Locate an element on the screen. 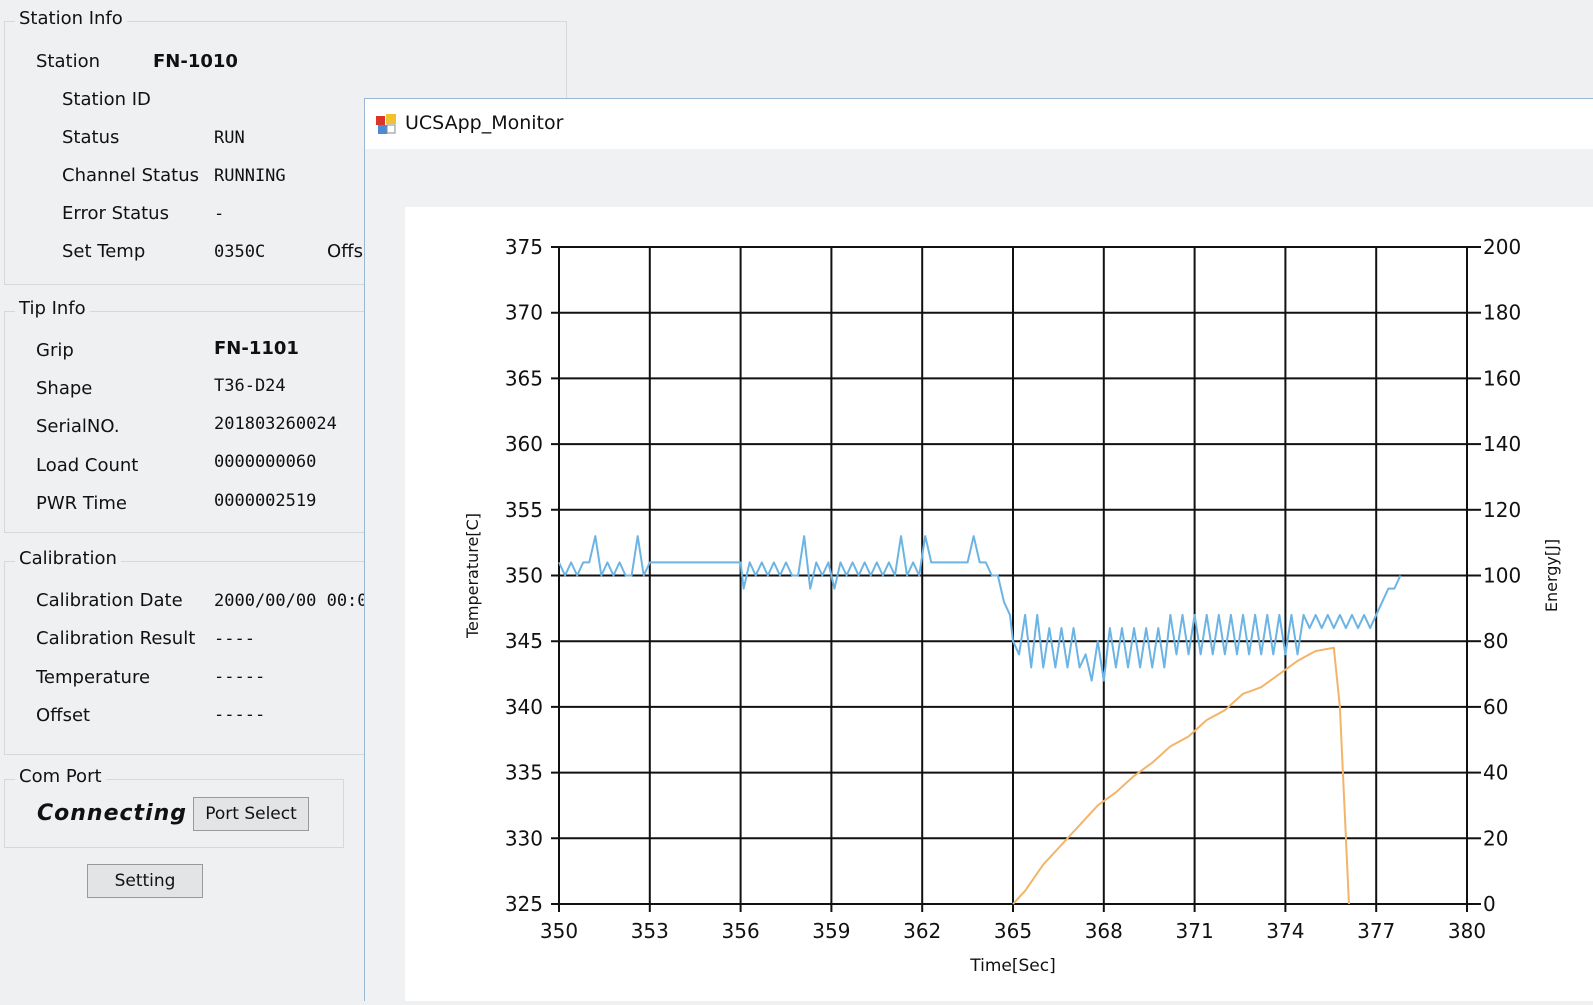 This screenshot has width=1593, height=1005. x-tick-label: 353 is located at coordinates (650, 931).